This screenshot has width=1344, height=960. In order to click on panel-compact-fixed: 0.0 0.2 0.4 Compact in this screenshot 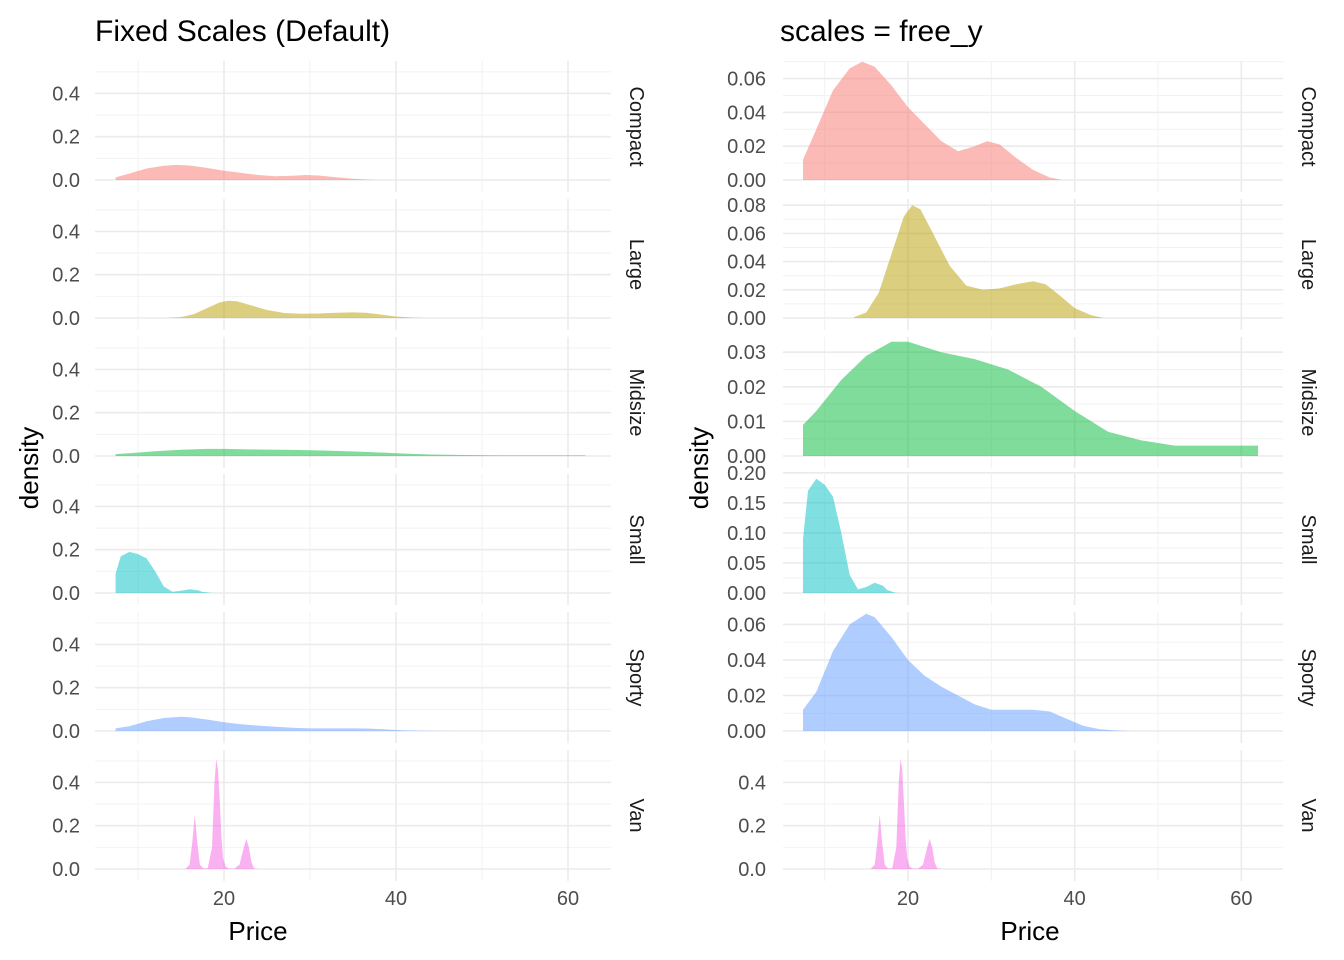, I will do `click(349, 126)`.